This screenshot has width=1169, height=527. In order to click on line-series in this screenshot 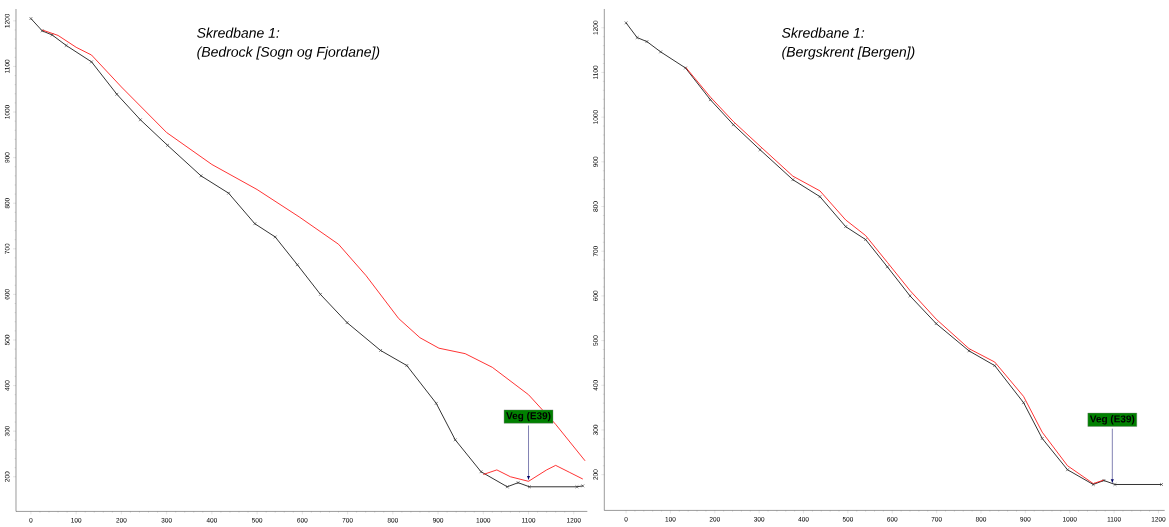, I will do `click(533, 473)`.